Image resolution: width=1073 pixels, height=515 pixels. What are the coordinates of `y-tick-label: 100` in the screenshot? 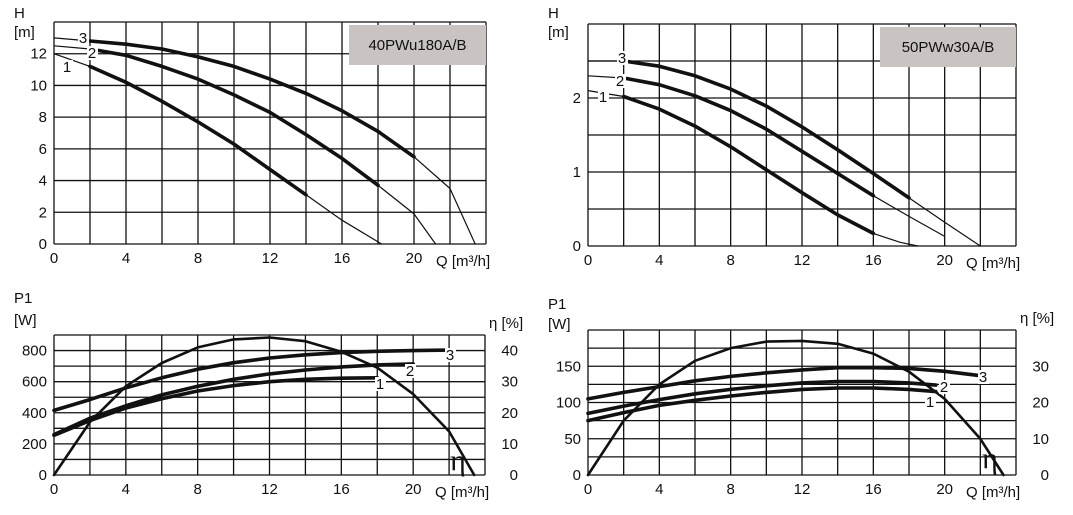 It's located at (568, 403).